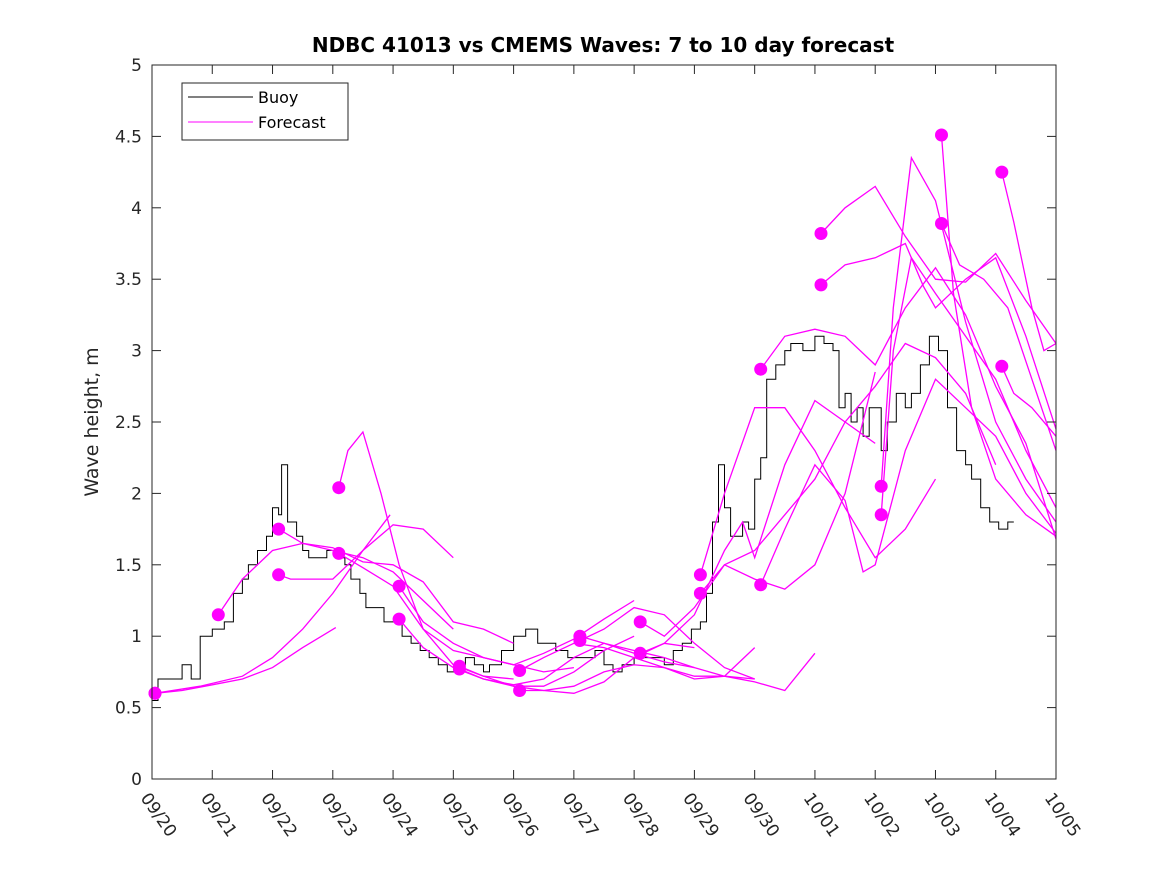 This screenshot has height=875, width=1167. What do you see at coordinates (136, 66) in the screenshot?
I see `y-tick-label-10: 5` at bounding box center [136, 66].